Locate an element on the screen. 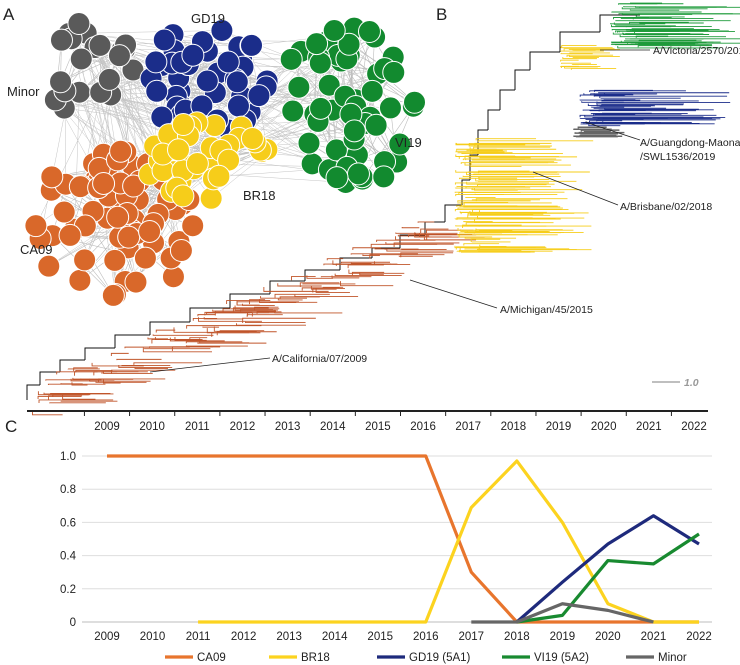 This screenshot has height=665, width=740. chart-x-tick-label: 2009 is located at coordinates (107, 637).